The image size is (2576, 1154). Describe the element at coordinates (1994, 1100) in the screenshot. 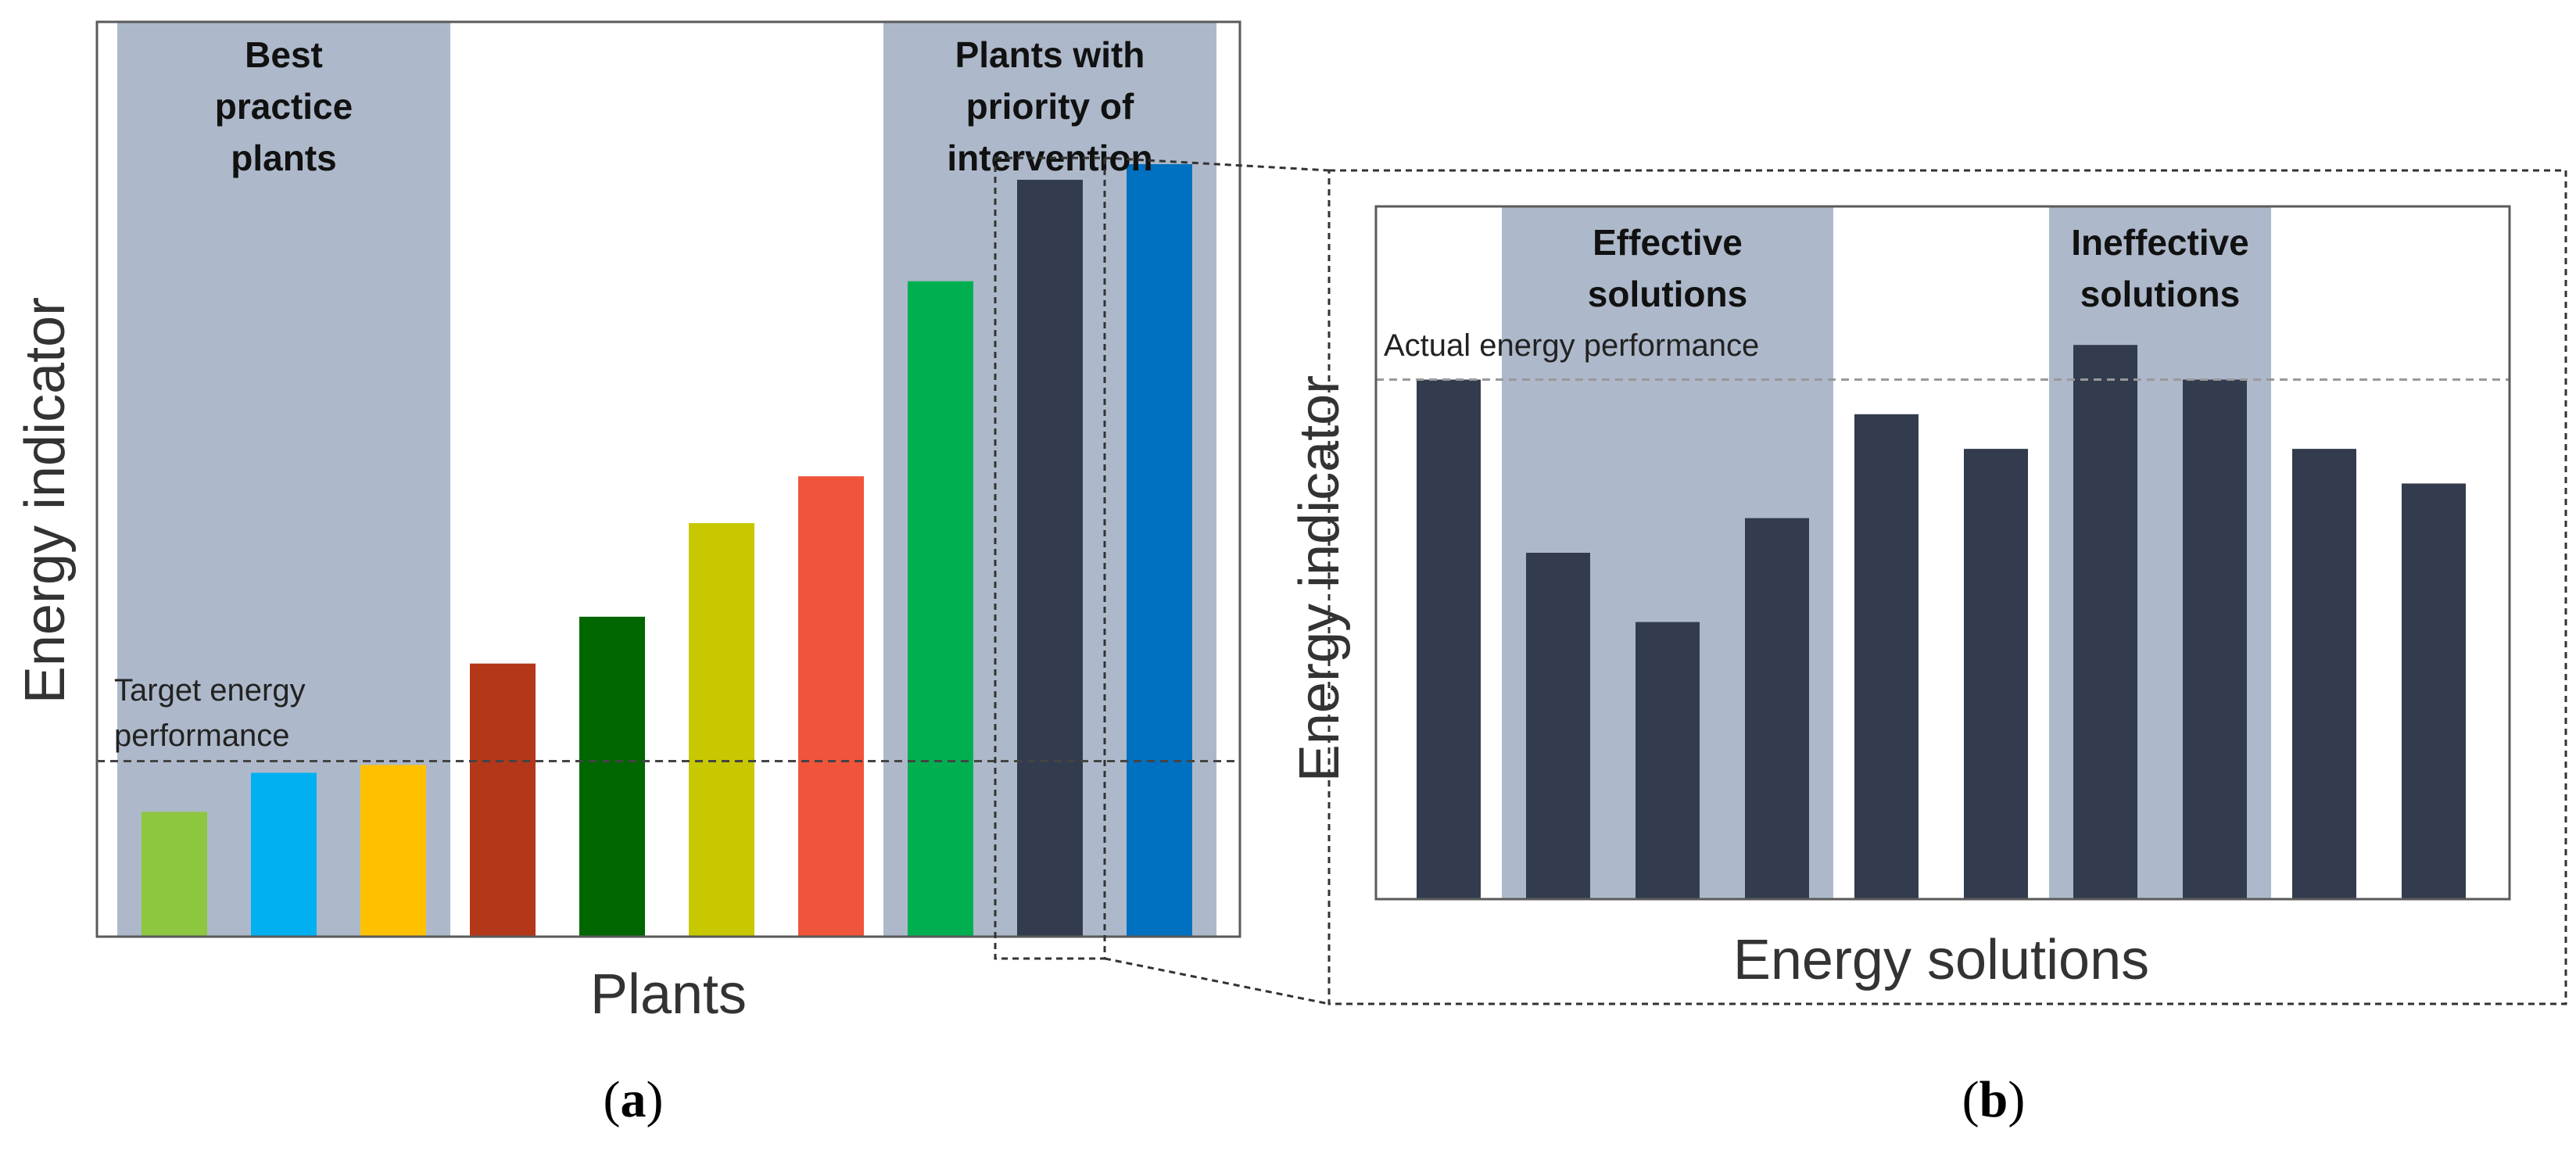

I see `panel-b-caption: (b)` at that location.